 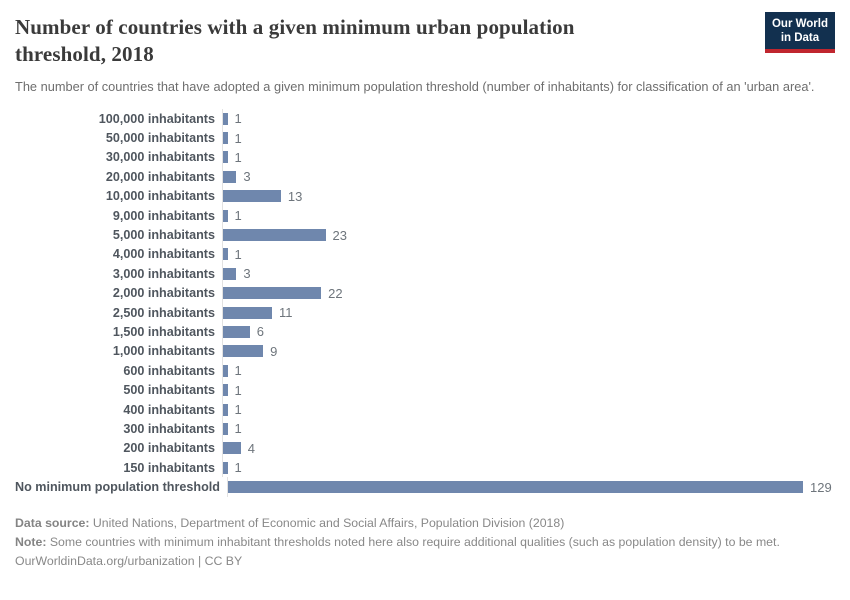 I want to click on bar-row: 10,000 inhabitants 13, so click(x=425, y=196).